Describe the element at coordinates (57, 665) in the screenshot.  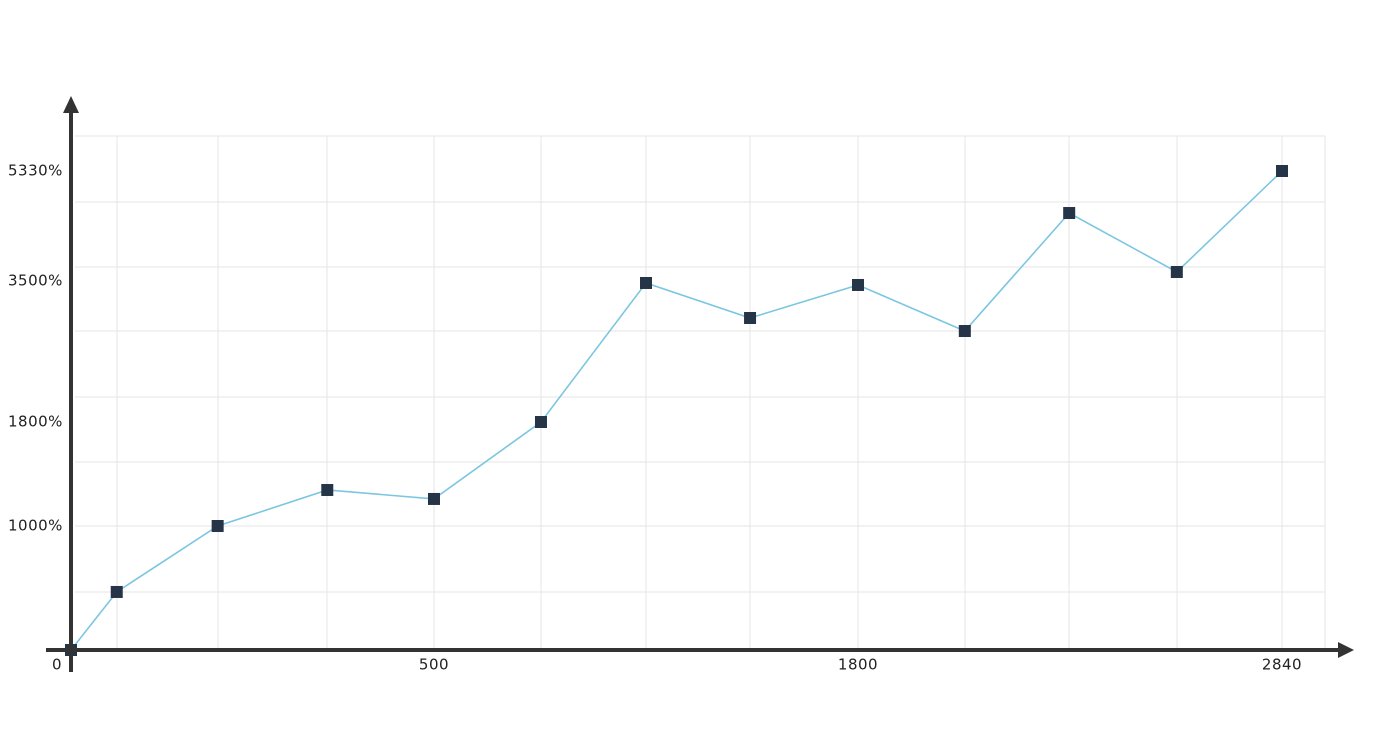
I see `x-tick-label: 0` at that location.